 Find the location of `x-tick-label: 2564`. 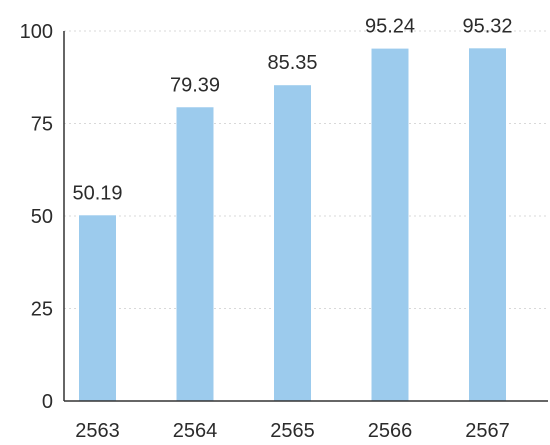

x-tick-label: 2564 is located at coordinates (195, 431).